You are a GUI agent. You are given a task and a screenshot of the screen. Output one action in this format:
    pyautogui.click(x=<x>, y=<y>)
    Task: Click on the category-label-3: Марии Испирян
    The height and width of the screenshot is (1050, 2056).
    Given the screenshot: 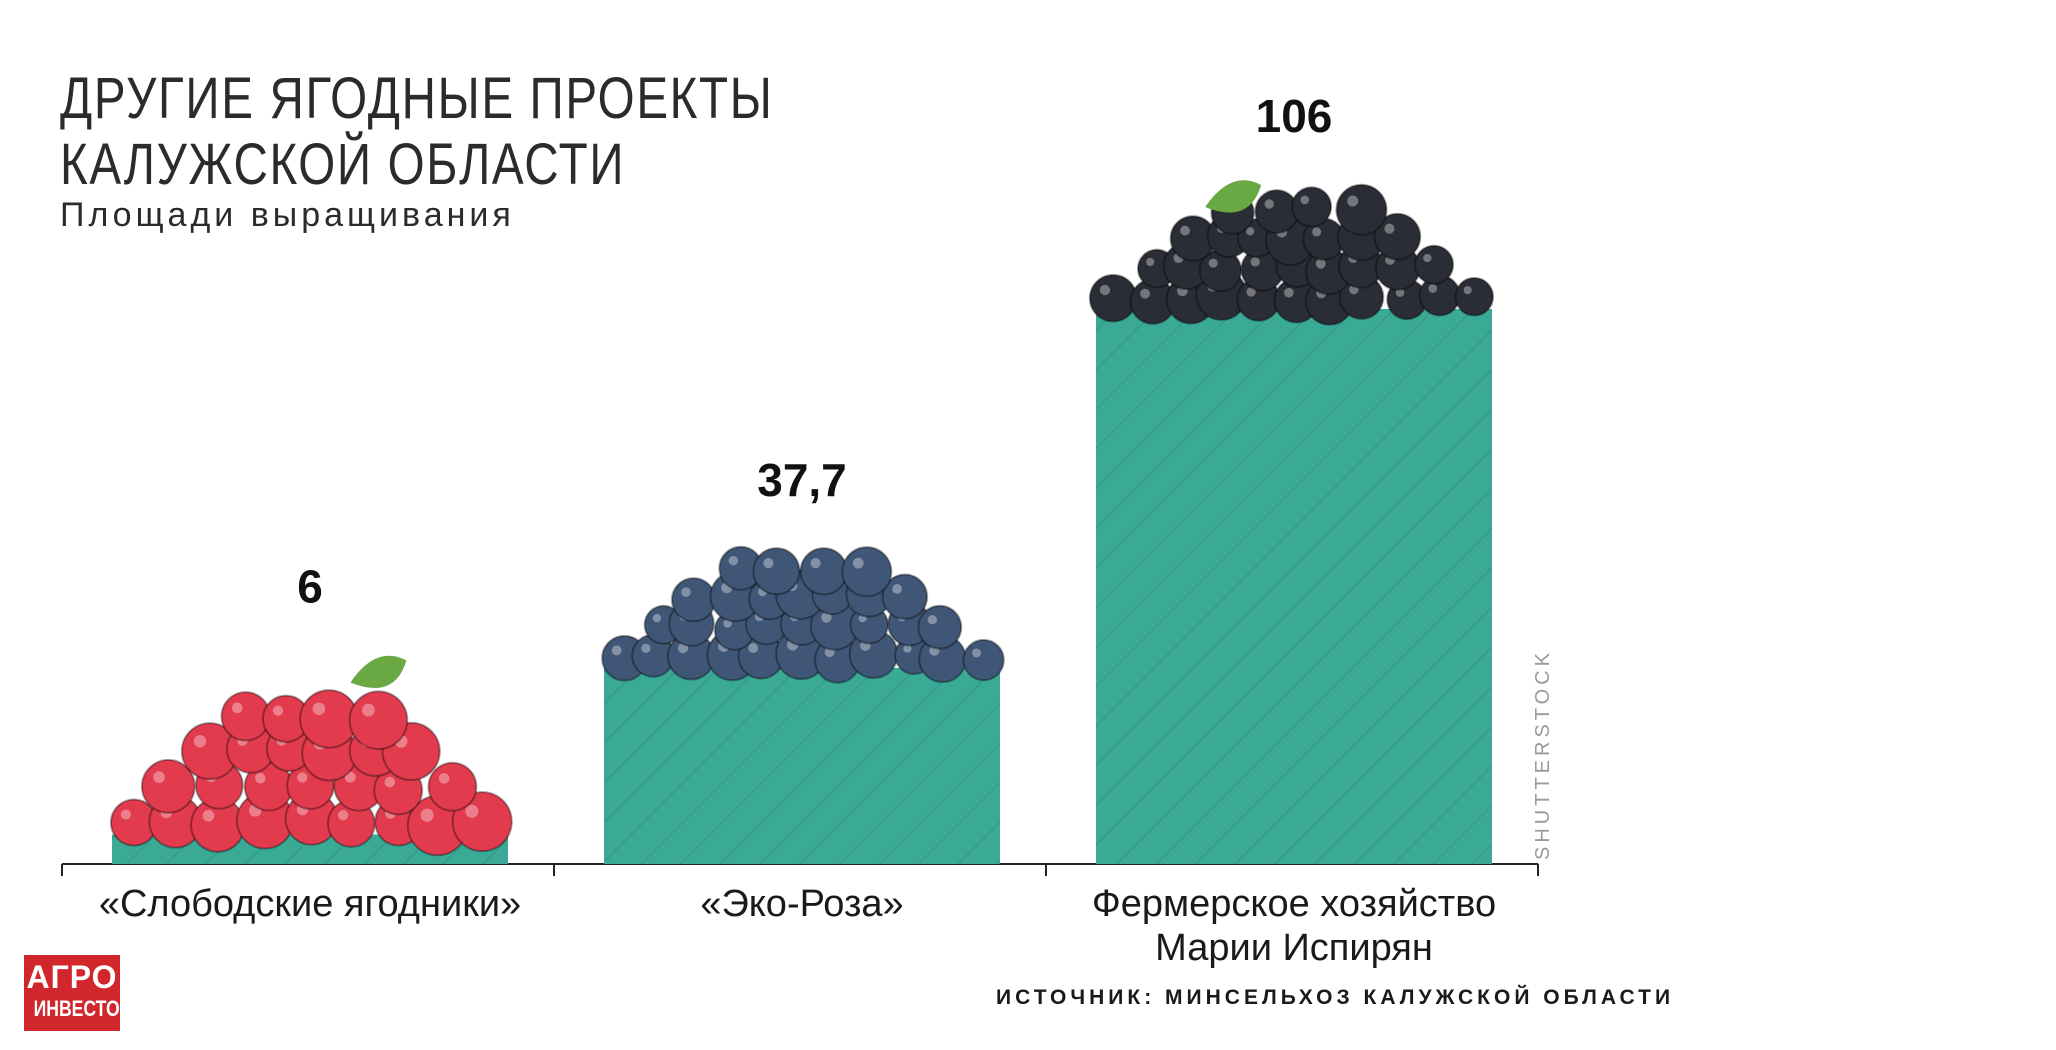 What is the action you would take?
    pyautogui.click(x=1294, y=948)
    